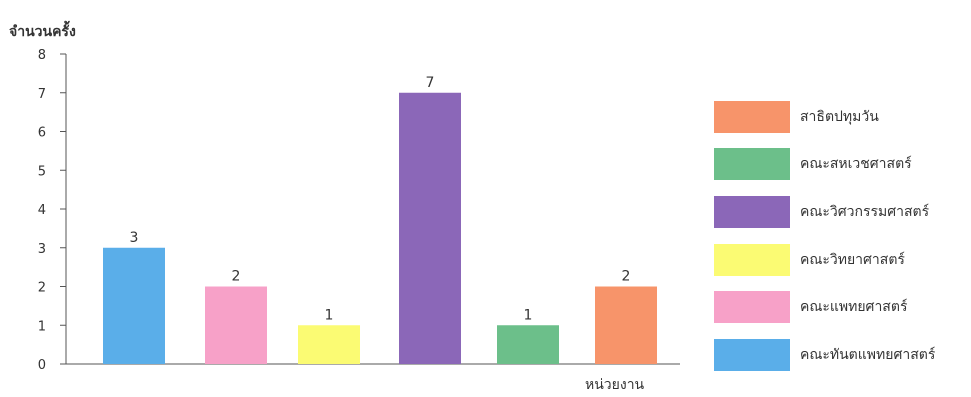 This screenshot has width=971, height=397. I want to click on legend-item: คณะทันตแพทยศาสตร์, so click(841, 355).